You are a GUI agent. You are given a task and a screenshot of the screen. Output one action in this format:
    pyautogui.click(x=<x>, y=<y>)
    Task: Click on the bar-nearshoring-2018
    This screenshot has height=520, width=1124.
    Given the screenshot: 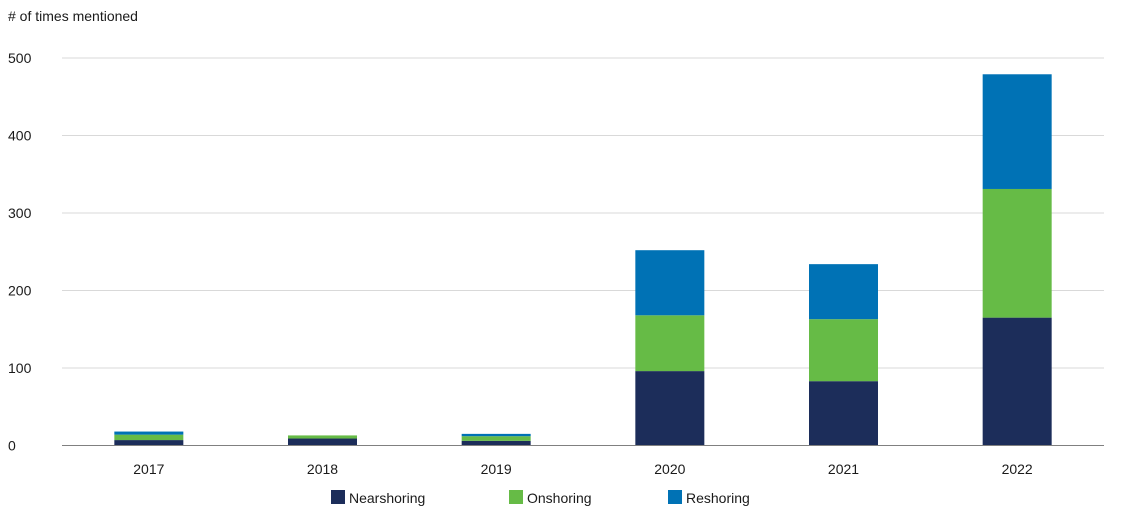 What is the action you would take?
    pyautogui.click(x=322, y=442)
    